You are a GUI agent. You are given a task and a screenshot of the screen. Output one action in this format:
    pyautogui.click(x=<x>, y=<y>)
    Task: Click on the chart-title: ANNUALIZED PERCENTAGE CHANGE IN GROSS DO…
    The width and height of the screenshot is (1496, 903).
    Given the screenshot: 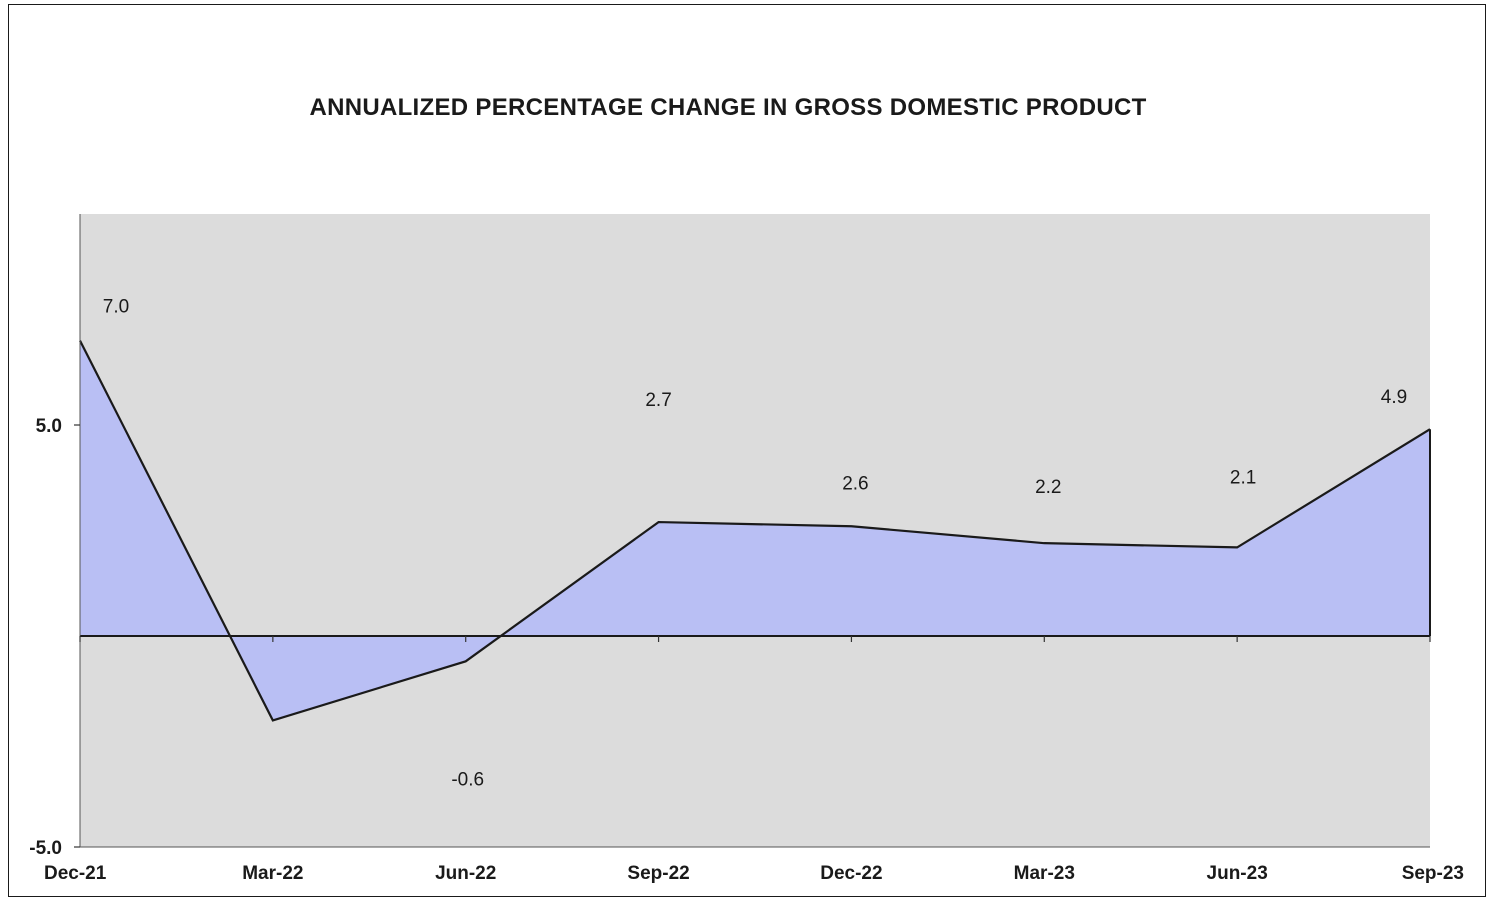 What is the action you would take?
    pyautogui.click(x=728, y=107)
    